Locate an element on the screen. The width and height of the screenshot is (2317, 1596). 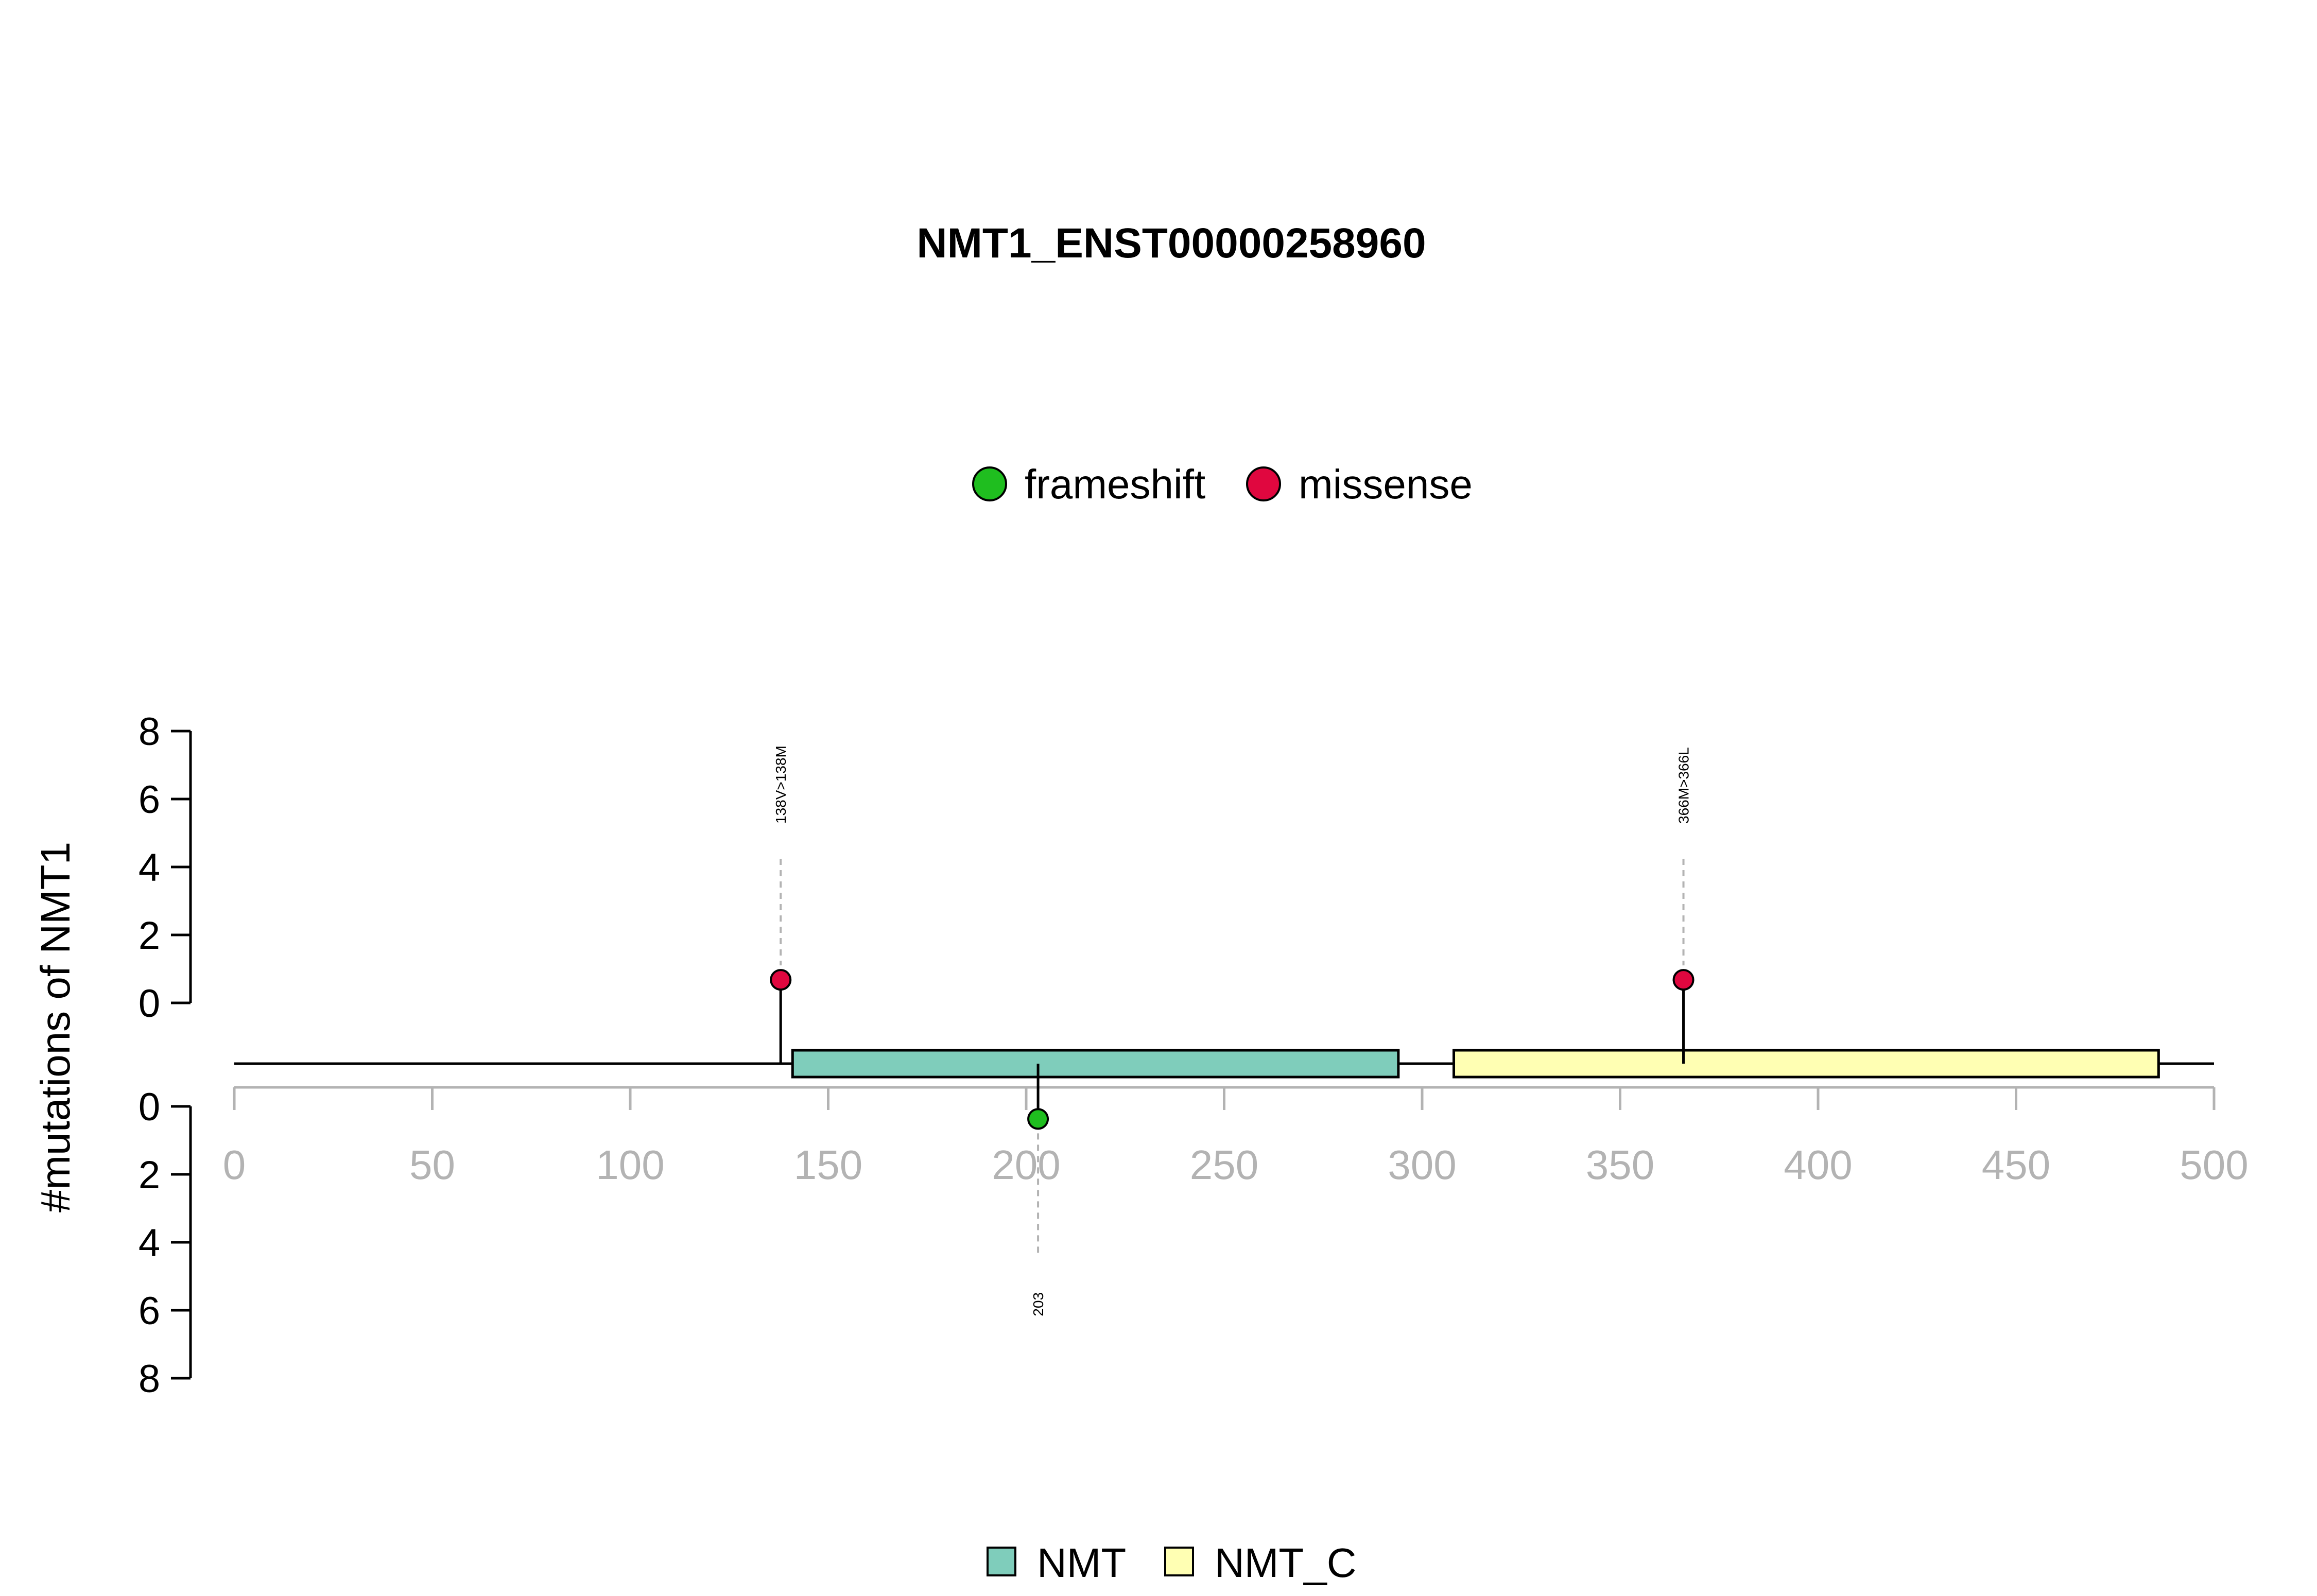
domain-boxes is located at coordinates (1475, 1064).